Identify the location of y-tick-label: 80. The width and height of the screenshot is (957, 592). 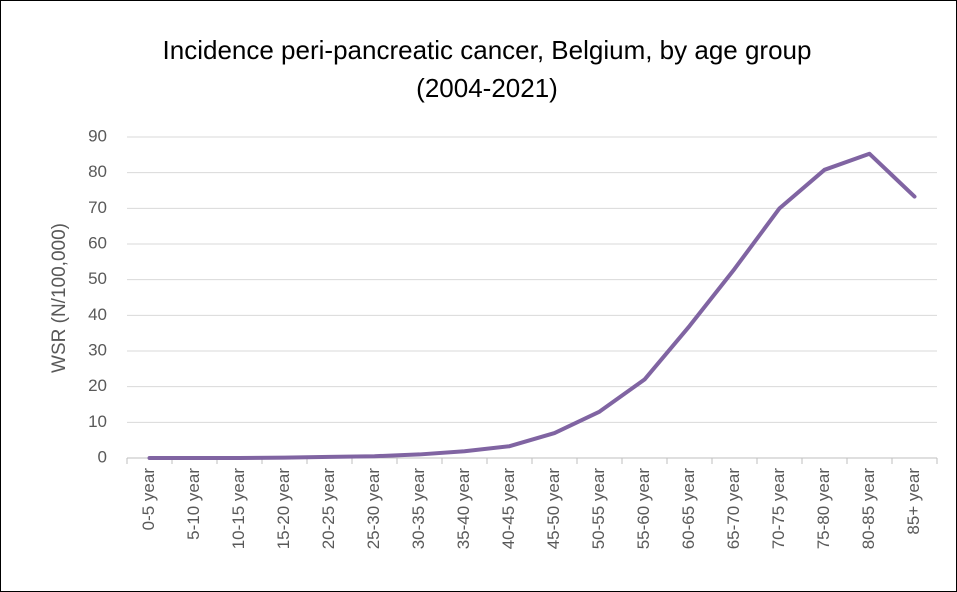
(97, 171).